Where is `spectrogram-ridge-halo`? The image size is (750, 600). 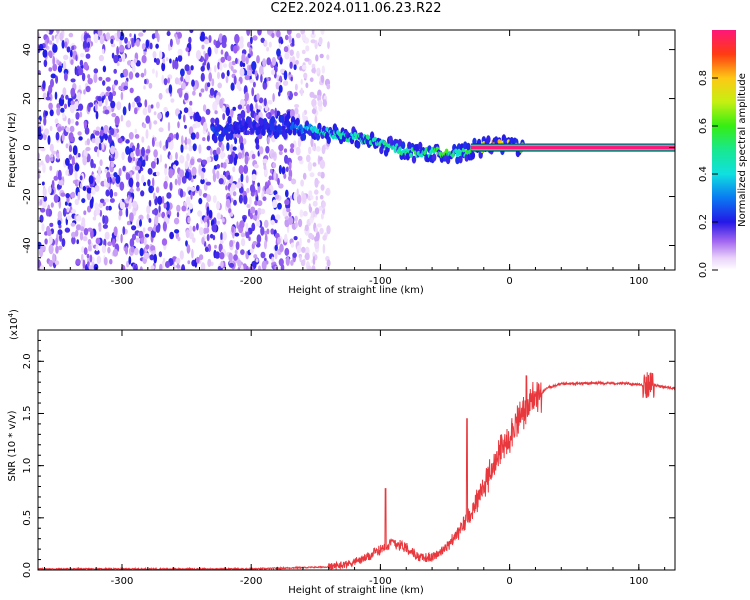
spectrogram-ridge-halo is located at coordinates (358, 144).